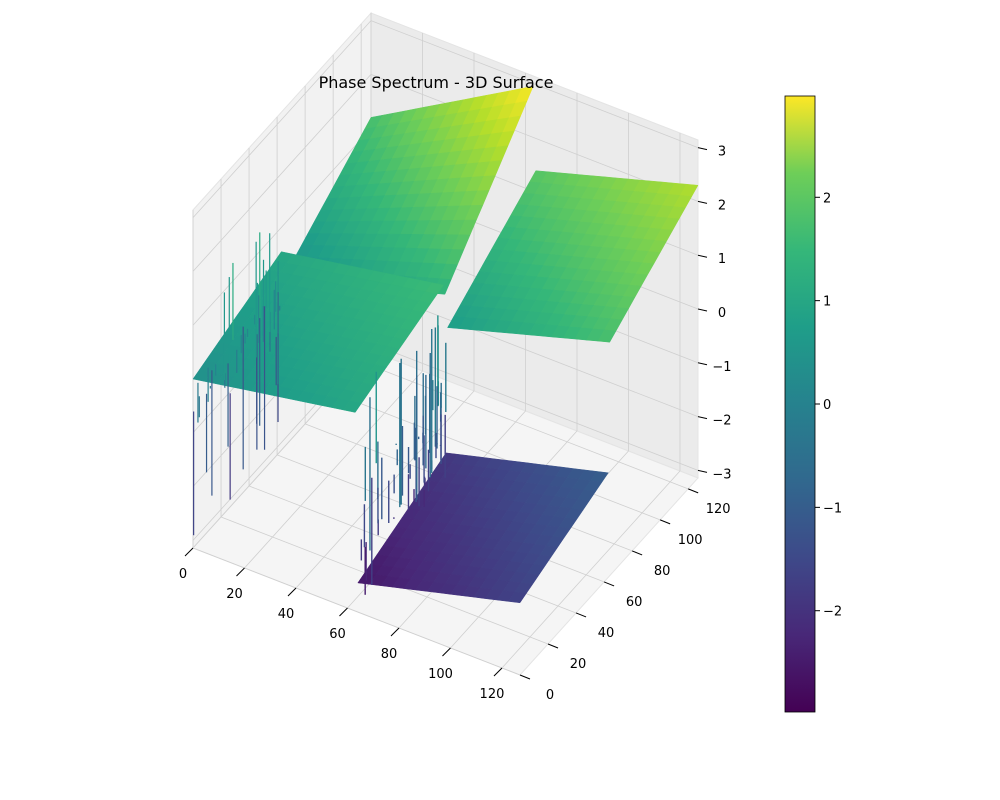  What do you see at coordinates (722, 313) in the screenshot?
I see `z-tick-label: 0` at bounding box center [722, 313].